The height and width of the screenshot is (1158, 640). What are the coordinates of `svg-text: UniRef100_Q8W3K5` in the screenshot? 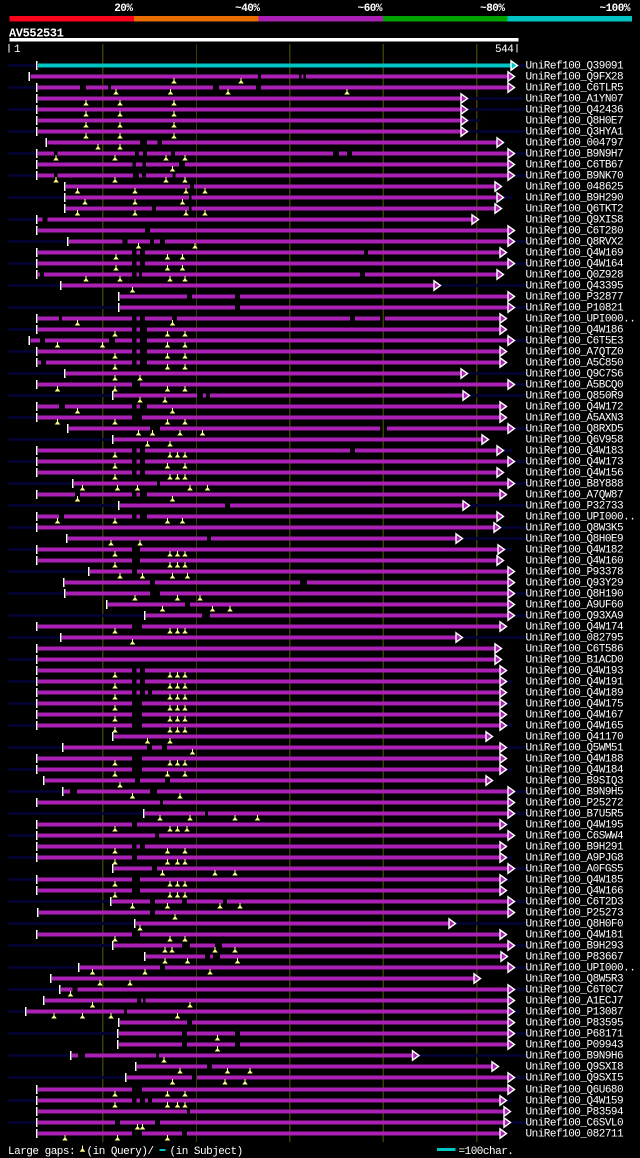 It's located at (575, 529).